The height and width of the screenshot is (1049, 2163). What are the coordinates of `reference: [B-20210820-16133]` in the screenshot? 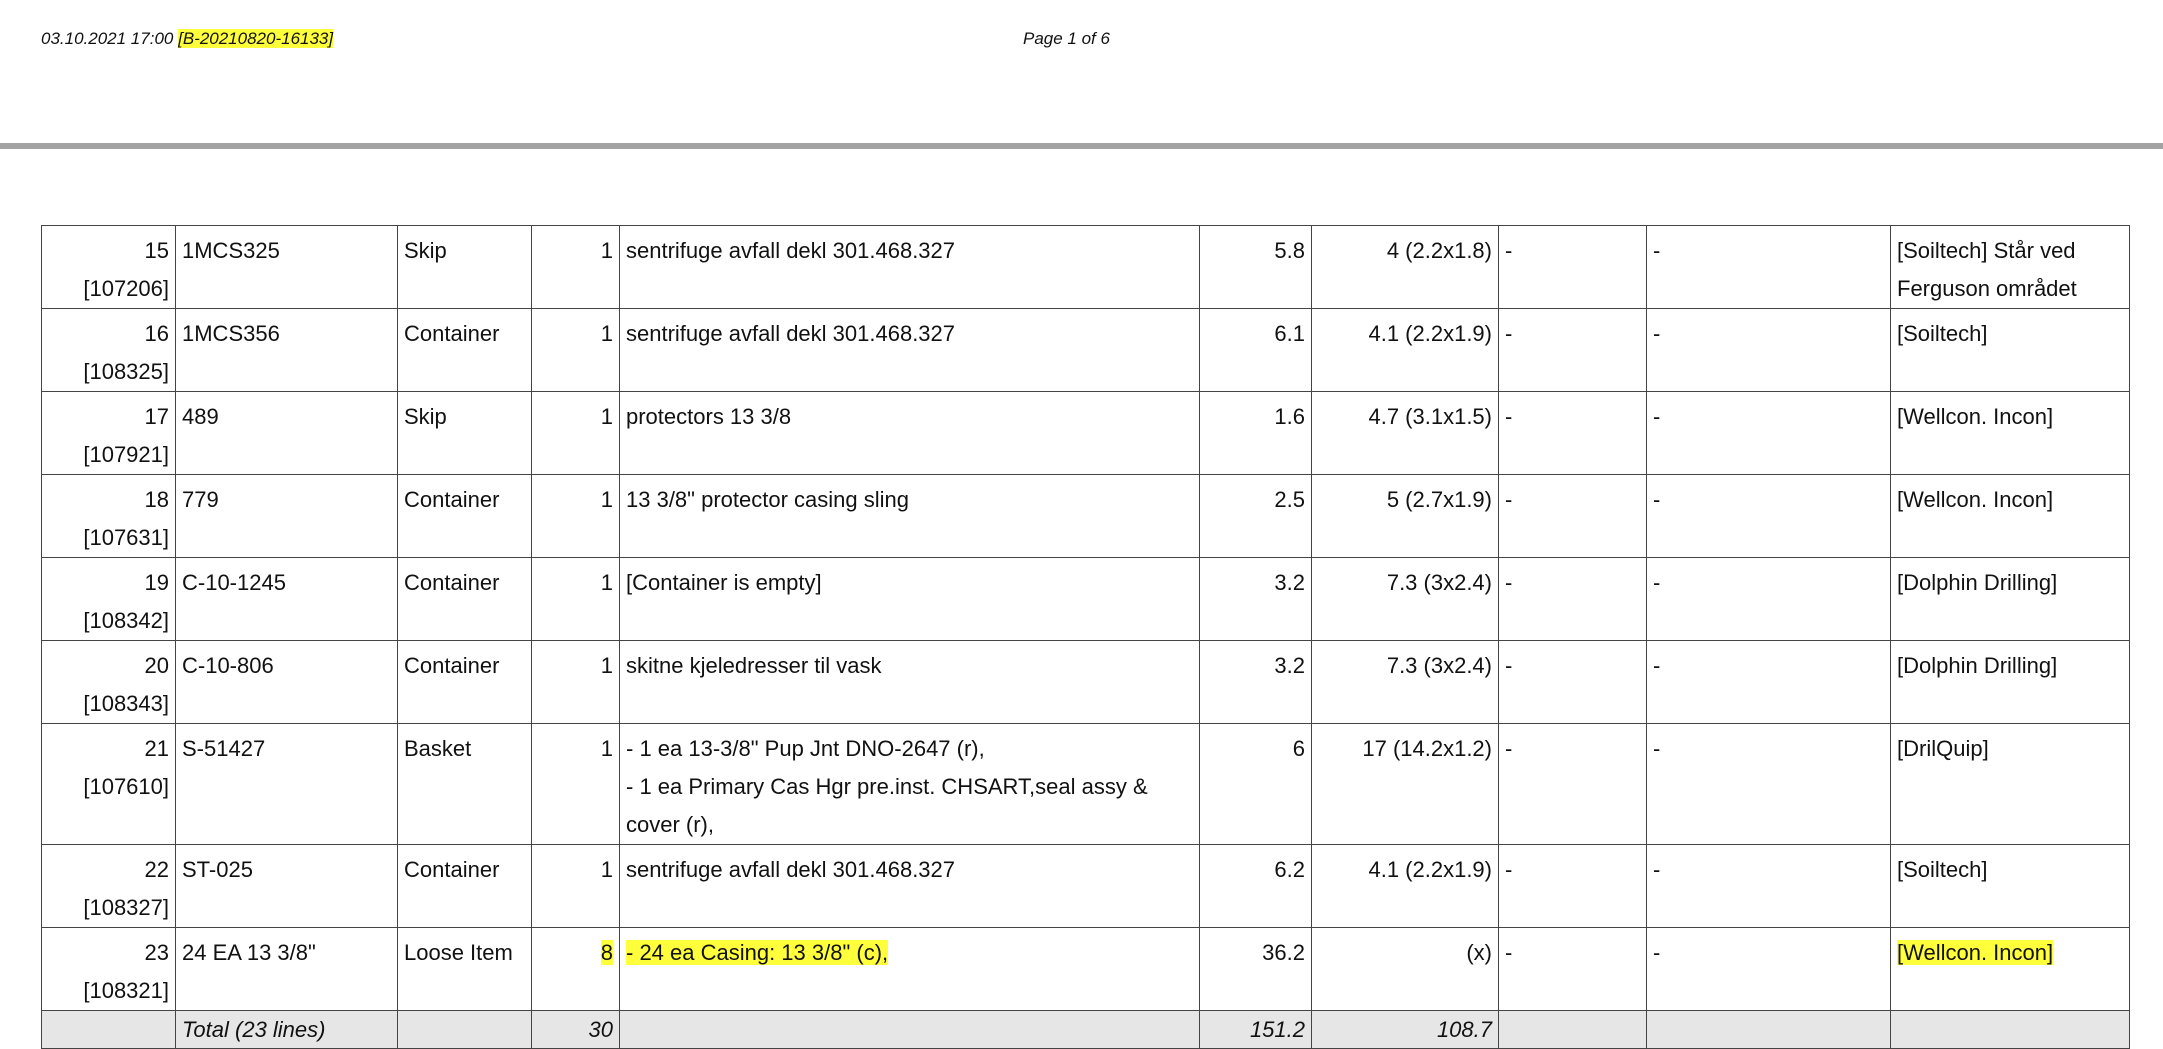 It's located at (256, 38).